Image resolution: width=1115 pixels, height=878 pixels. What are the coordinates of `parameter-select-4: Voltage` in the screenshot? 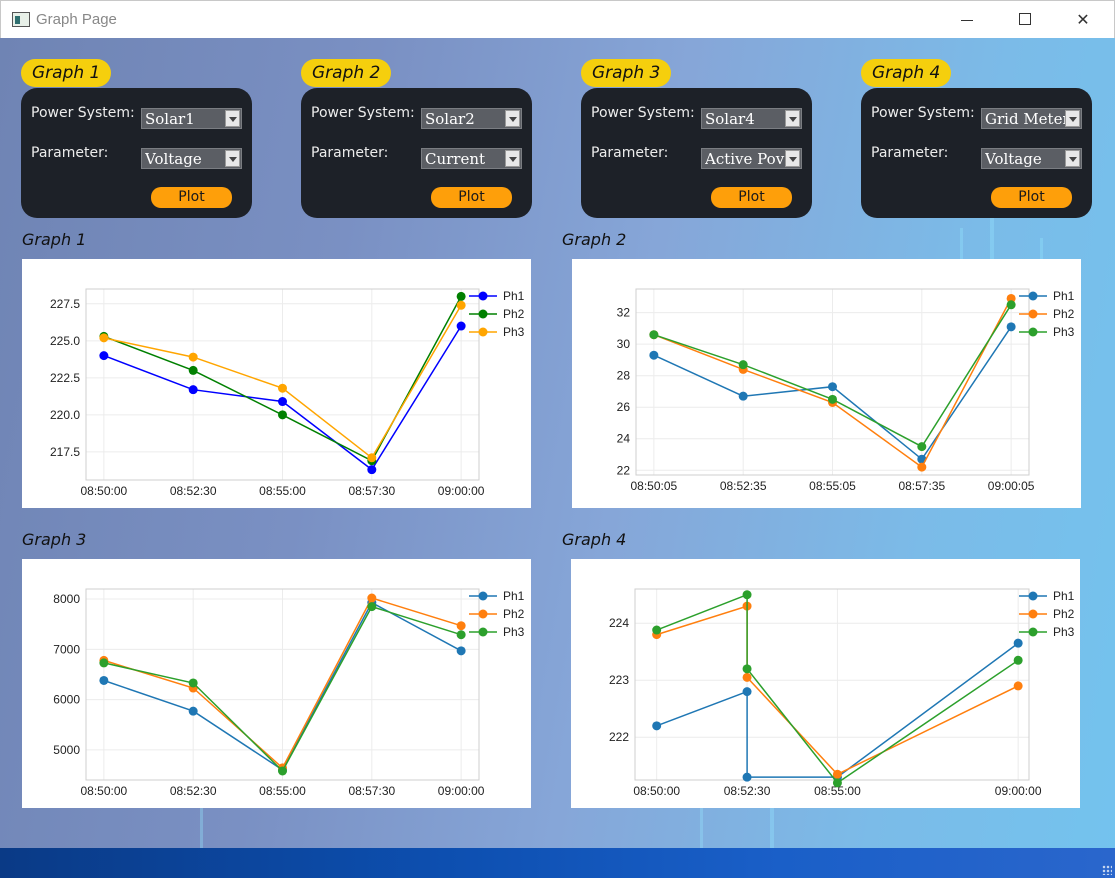 It's located at (1031, 158).